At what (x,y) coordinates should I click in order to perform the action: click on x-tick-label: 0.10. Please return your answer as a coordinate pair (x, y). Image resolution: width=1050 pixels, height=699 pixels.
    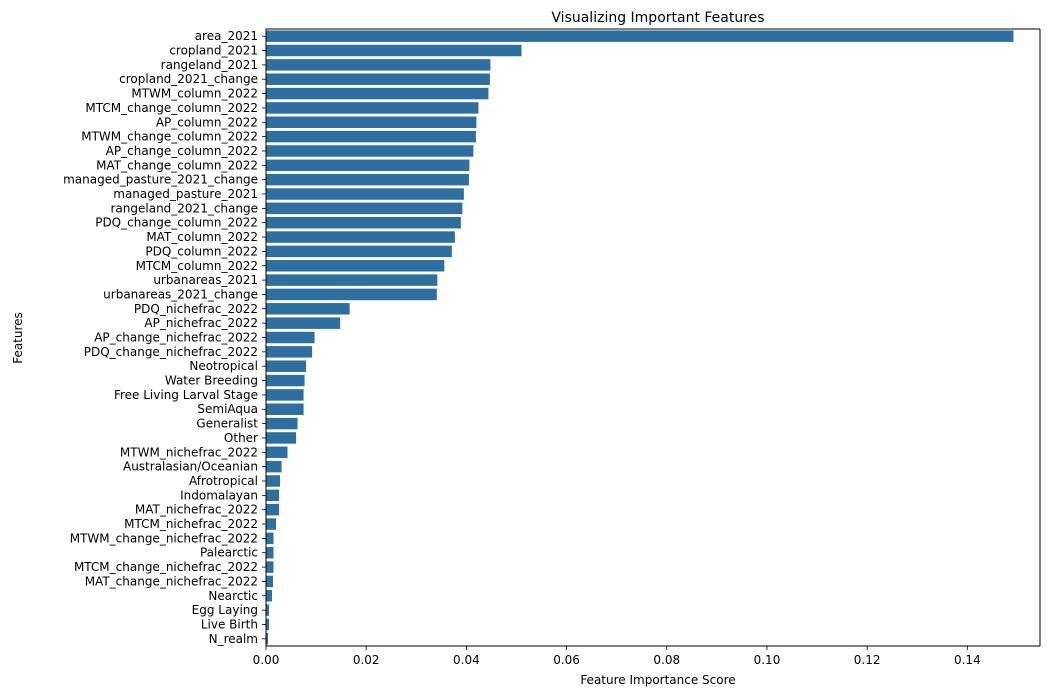
    Looking at the image, I should click on (767, 660).